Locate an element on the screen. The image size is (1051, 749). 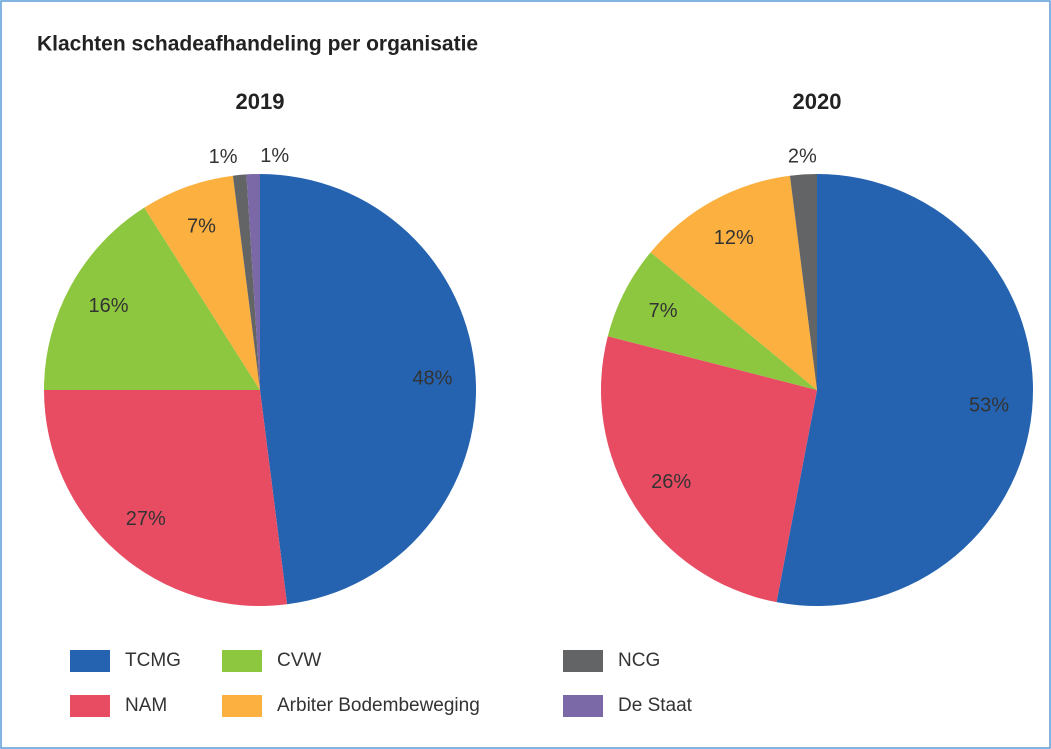
legend-label: NAM is located at coordinates (146, 705).